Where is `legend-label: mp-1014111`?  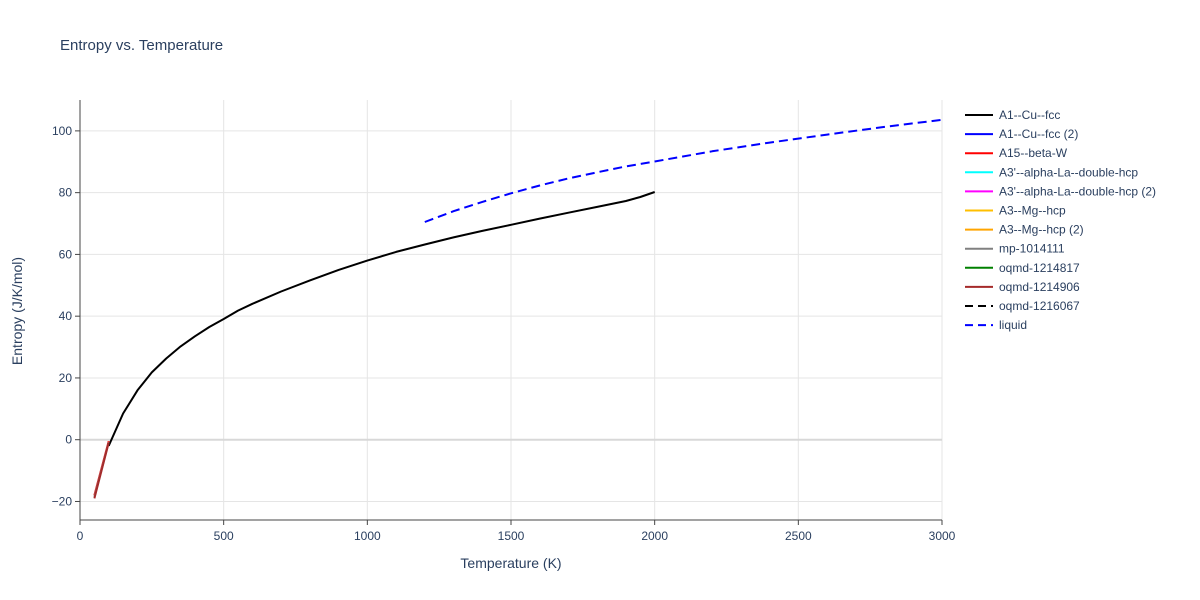
legend-label: mp-1014111 is located at coordinates (1032, 249).